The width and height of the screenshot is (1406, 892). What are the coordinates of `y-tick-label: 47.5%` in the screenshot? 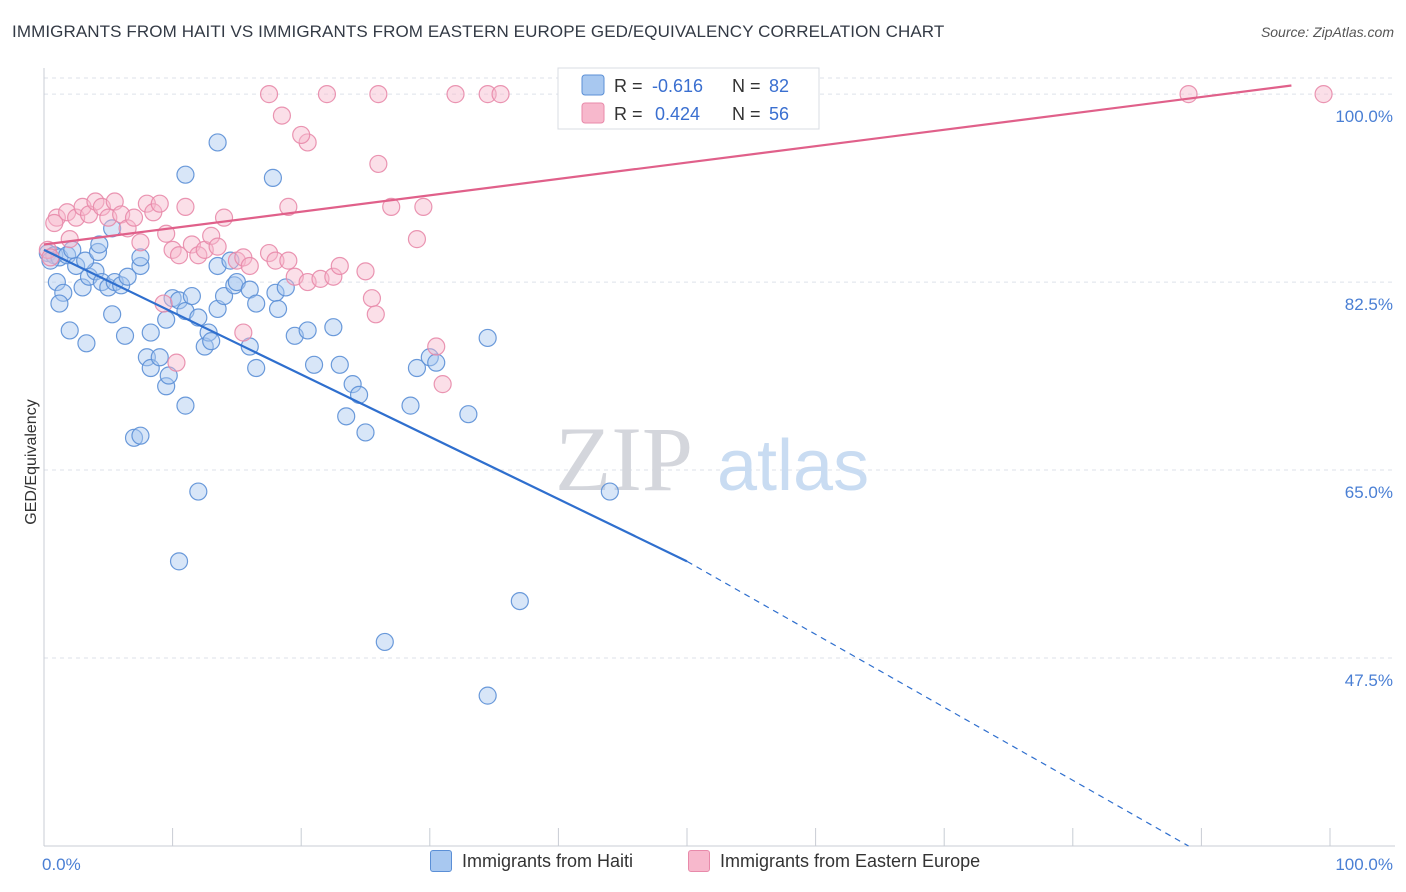 It's located at (1369, 680).